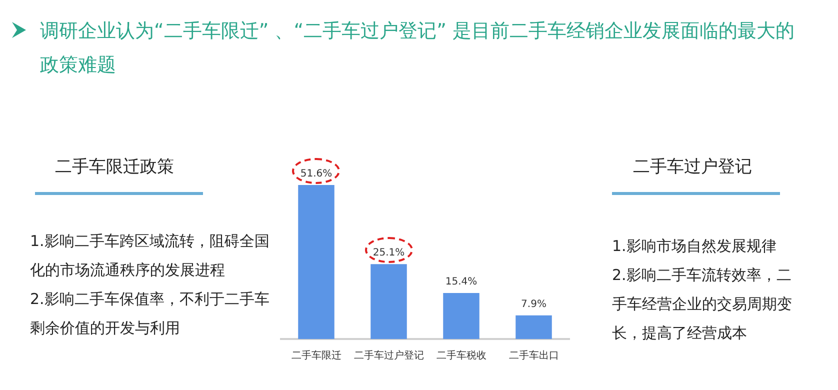  What do you see at coordinates (461, 282) in the screenshot?
I see `data-label: 15.4%` at bounding box center [461, 282].